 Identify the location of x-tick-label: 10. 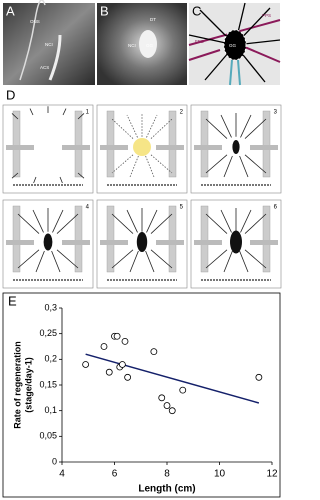
(220, 474).